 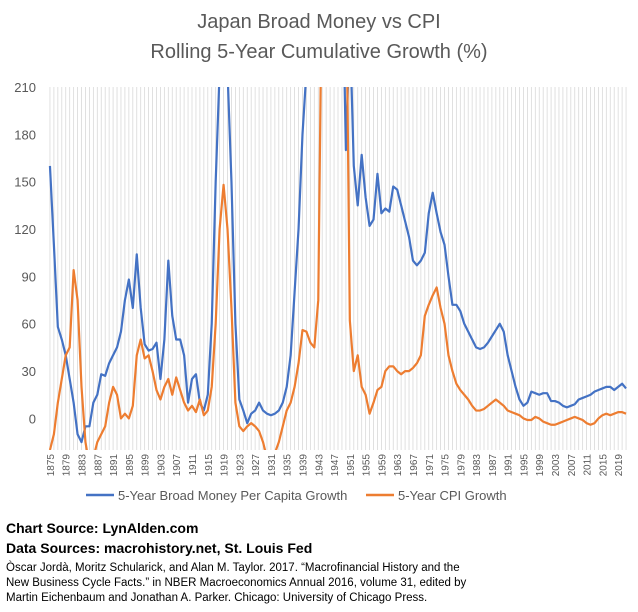 What do you see at coordinates (25, 134) in the screenshot?
I see `y-tick-label: 180` at bounding box center [25, 134].